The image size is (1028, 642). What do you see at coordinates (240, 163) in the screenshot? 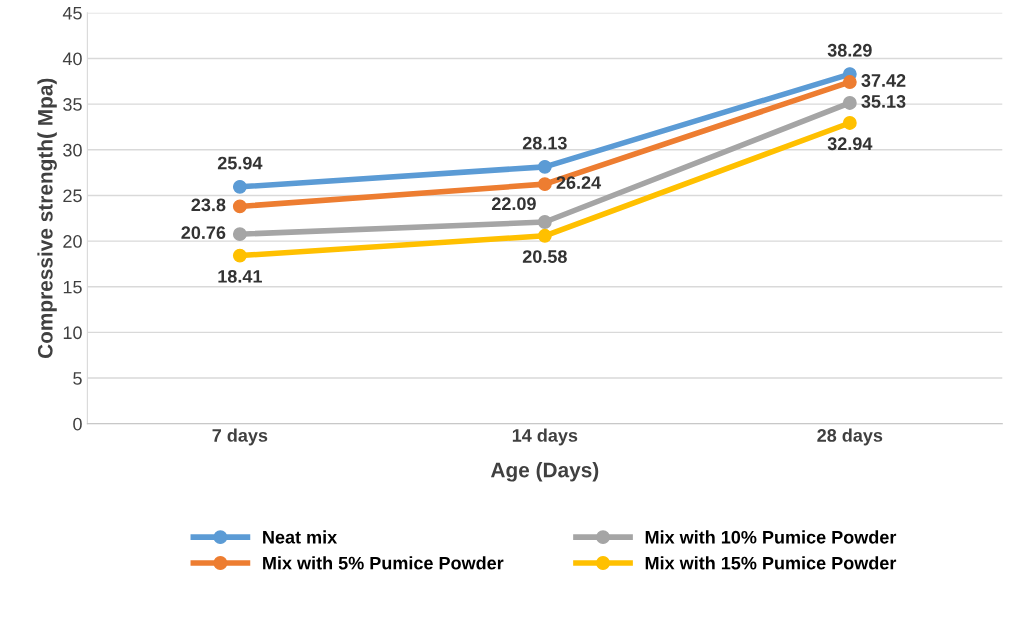
I see `data-label: 25.94` at bounding box center [240, 163].